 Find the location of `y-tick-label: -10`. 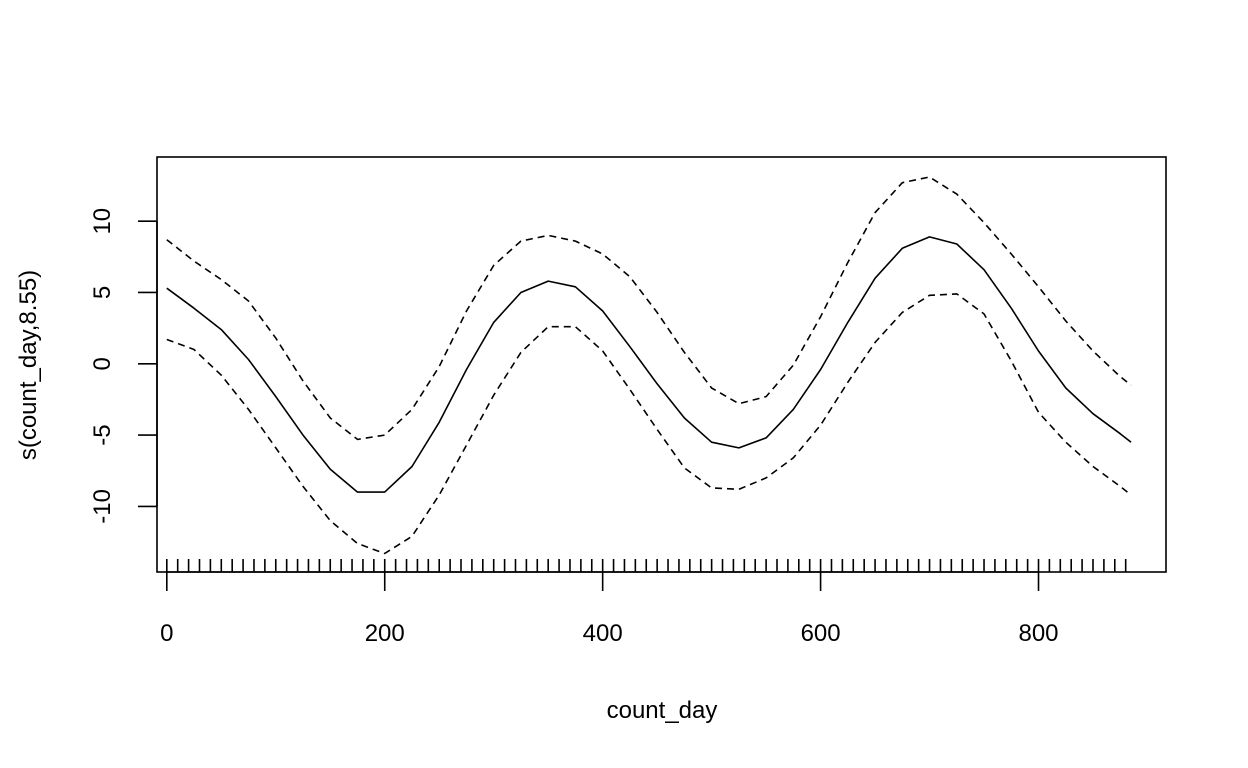

y-tick-label: -10 is located at coordinates (102, 506).